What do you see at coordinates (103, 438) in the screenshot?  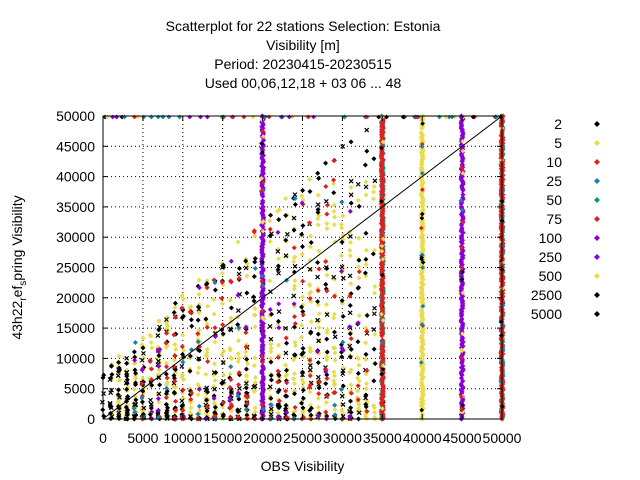 I see `x-tick-label: 0` at bounding box center [103, 438].